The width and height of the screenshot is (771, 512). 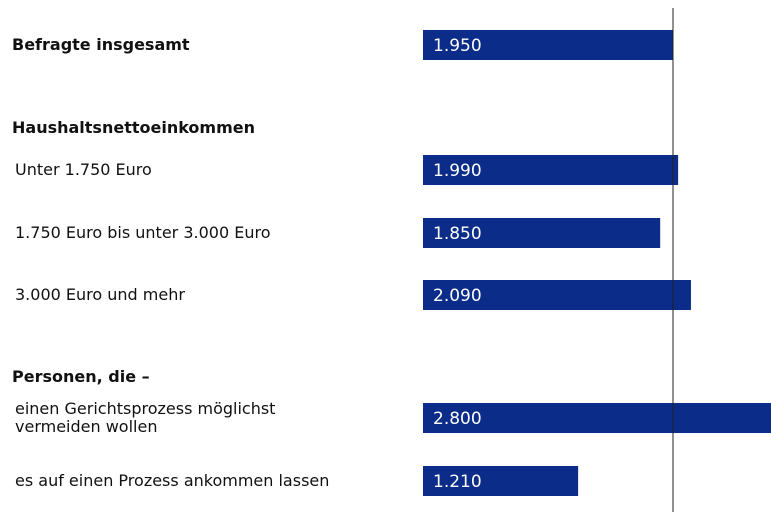 What do you see at coordinates (457, 296) in the screenshot?
I see `value-label: 2.090` at bounding box center [457, 296].